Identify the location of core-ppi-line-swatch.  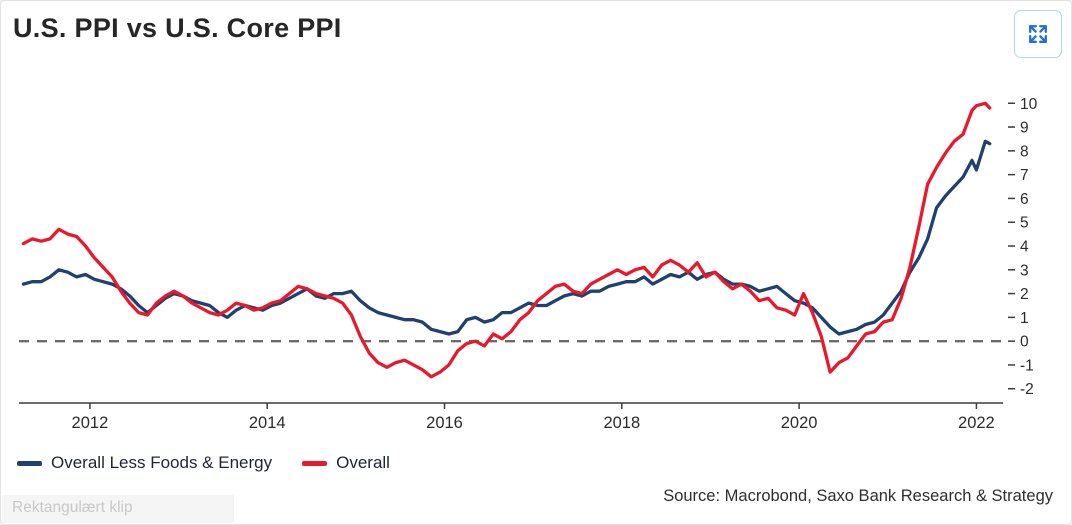
(29, 463).